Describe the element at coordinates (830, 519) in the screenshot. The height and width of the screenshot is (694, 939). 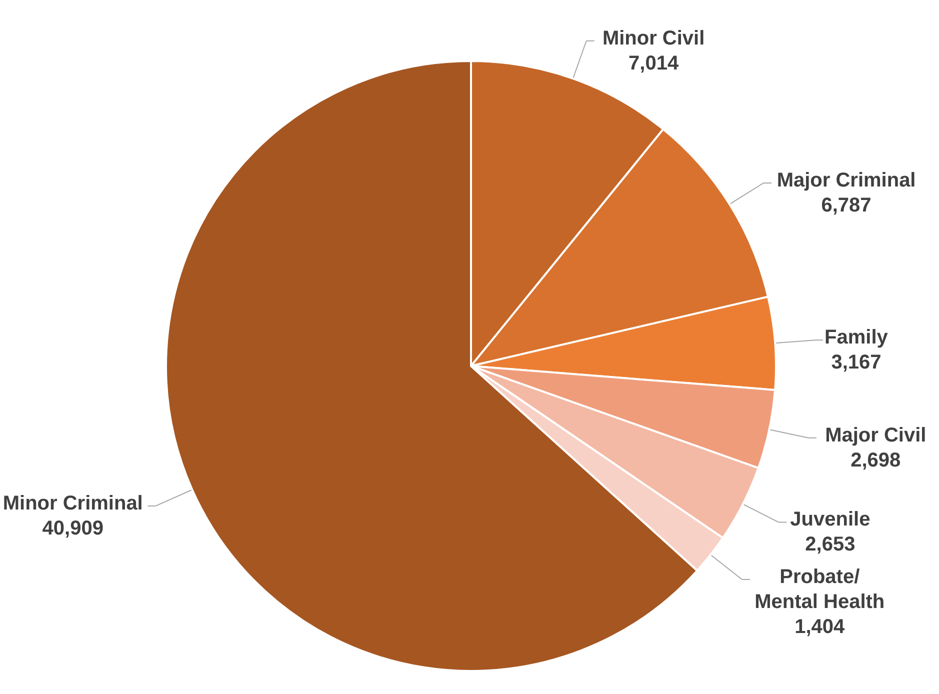
I see `slice-label: Juvenile` at that location.